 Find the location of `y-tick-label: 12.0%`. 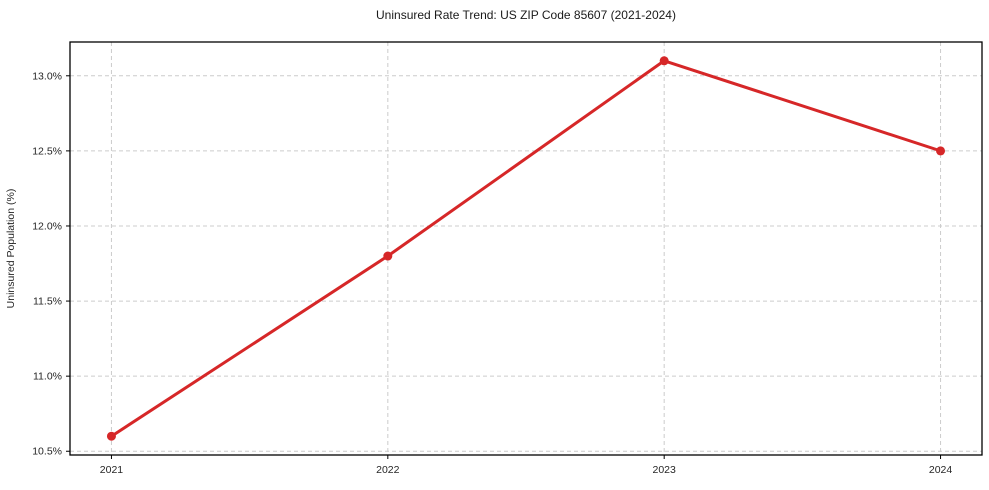

y-tick-label: 12.0% is located at coordinates (47, 226).